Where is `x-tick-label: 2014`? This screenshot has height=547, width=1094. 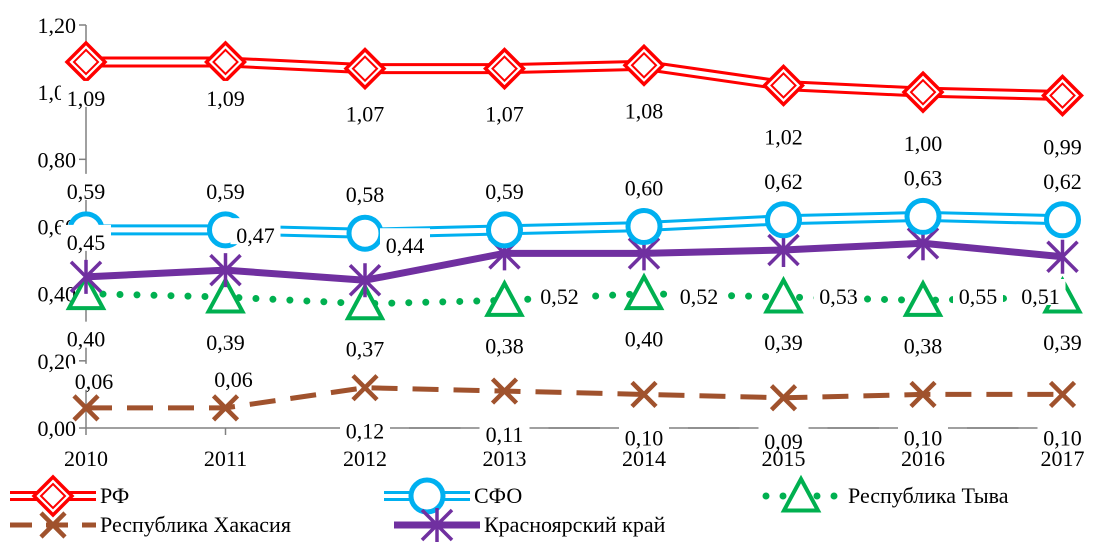
x-tick-label: 2014 is located at coordinates (644, 458).